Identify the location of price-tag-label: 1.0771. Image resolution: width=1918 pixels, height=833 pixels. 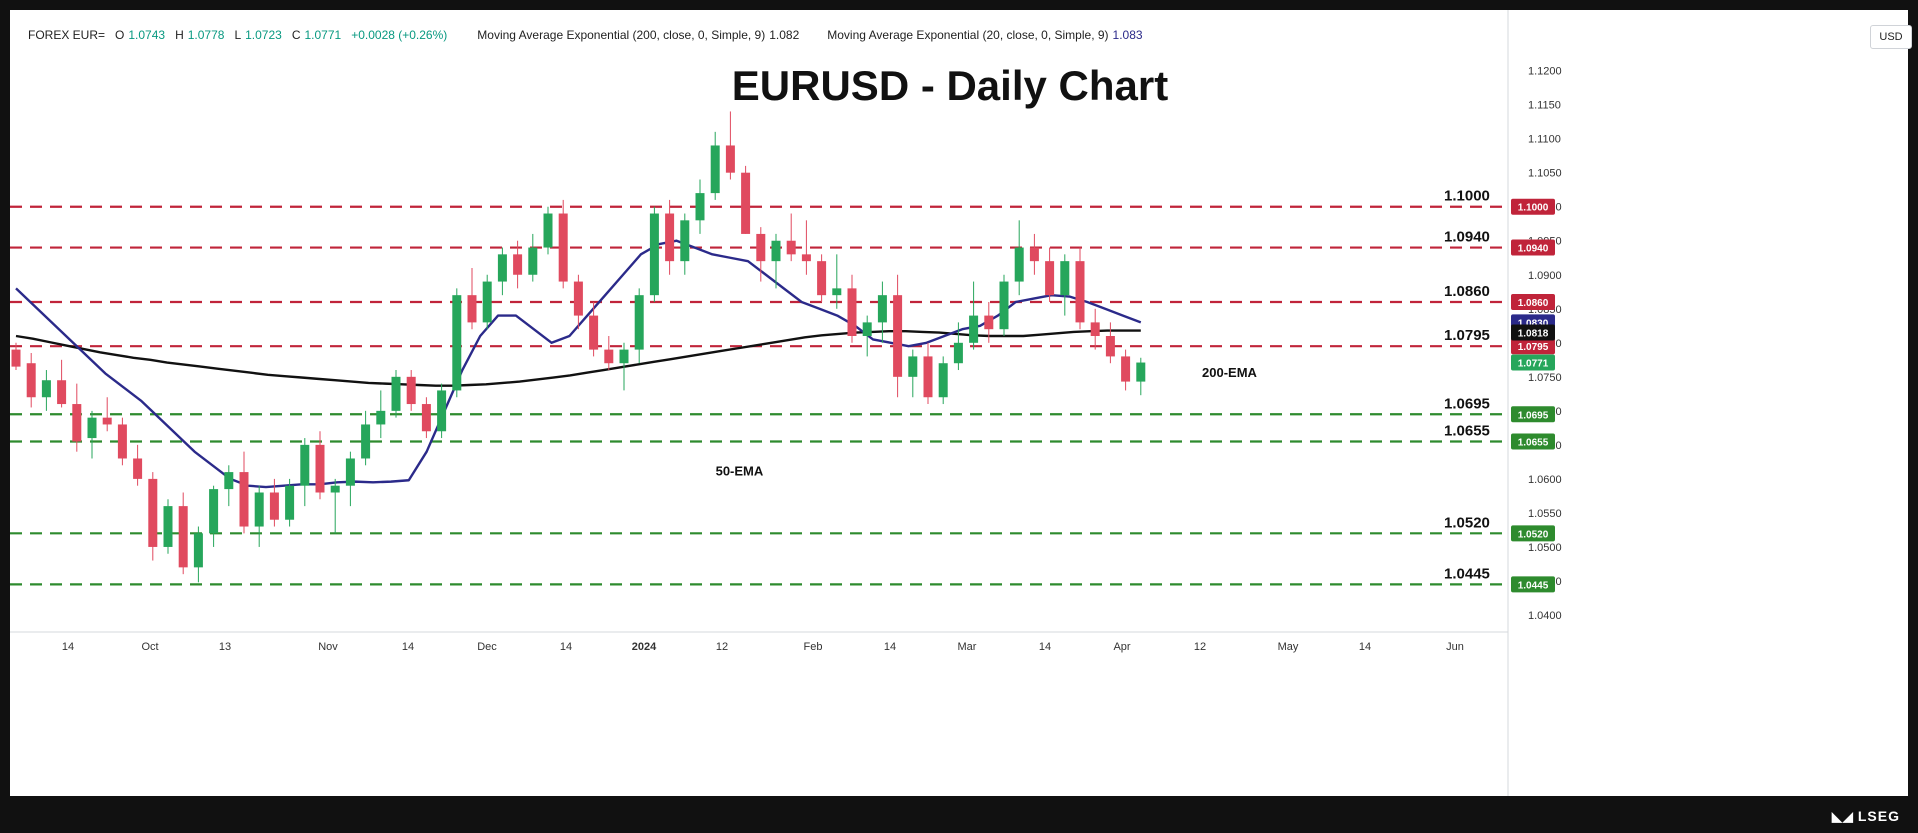
(1533, 364).